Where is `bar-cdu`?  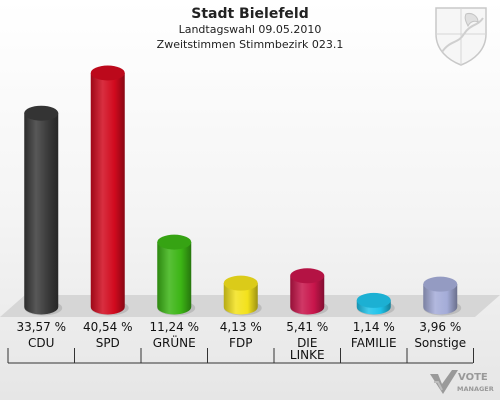 bar-cdu is located at coordinates (43, 210).